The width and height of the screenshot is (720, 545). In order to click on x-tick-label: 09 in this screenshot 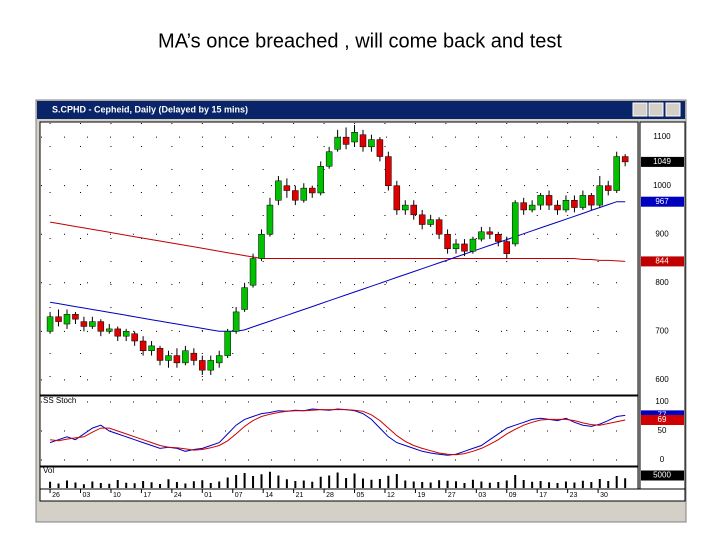, I will do `click(513, 495)`.